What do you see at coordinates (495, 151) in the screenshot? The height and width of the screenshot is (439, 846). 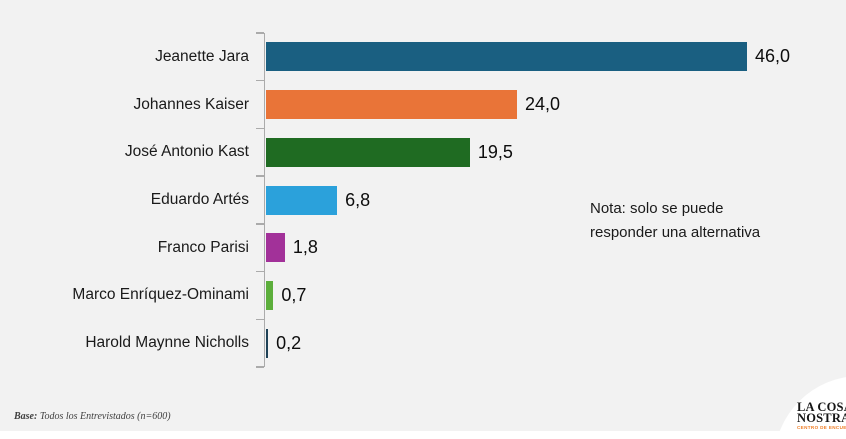 I see `value-label: 19,5` at bounding box center [495, 151].